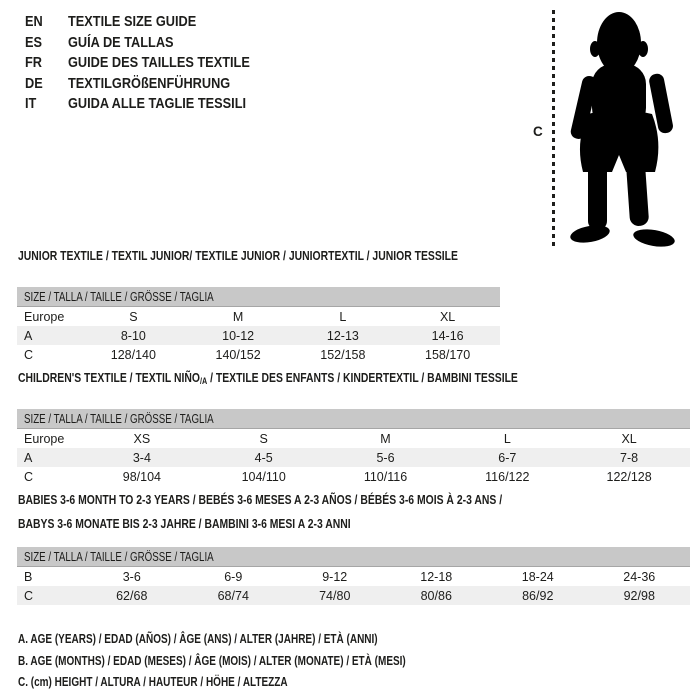 Image resolution: width=700 pixels, height=700 pixels. What do you see at coordinates (34, 21) in the screenshot?
I see `language-code: EN` at bounding box center [34, 21].